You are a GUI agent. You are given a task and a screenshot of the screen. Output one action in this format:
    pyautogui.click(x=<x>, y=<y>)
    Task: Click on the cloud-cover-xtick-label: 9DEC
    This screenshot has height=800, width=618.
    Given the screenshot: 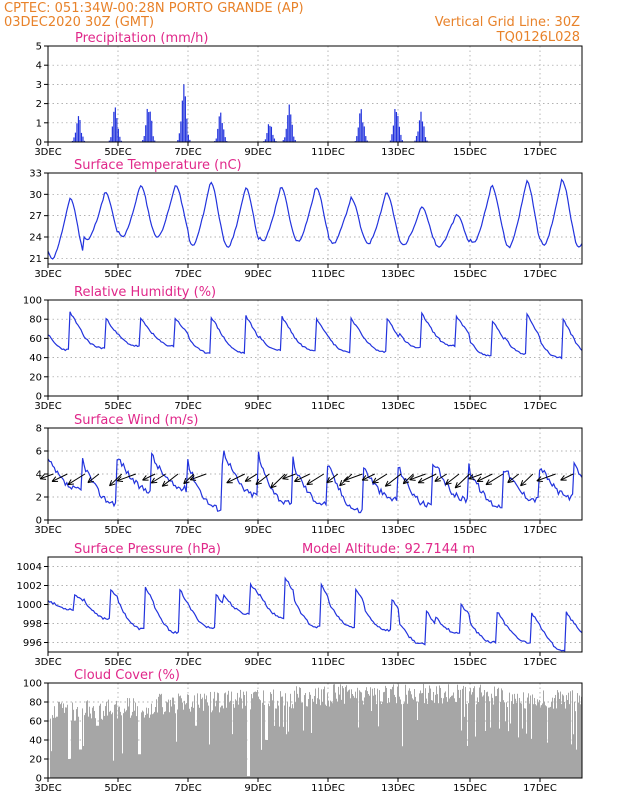 What is the action you would take?
    pyautogui.click(x=257, y=788)
    